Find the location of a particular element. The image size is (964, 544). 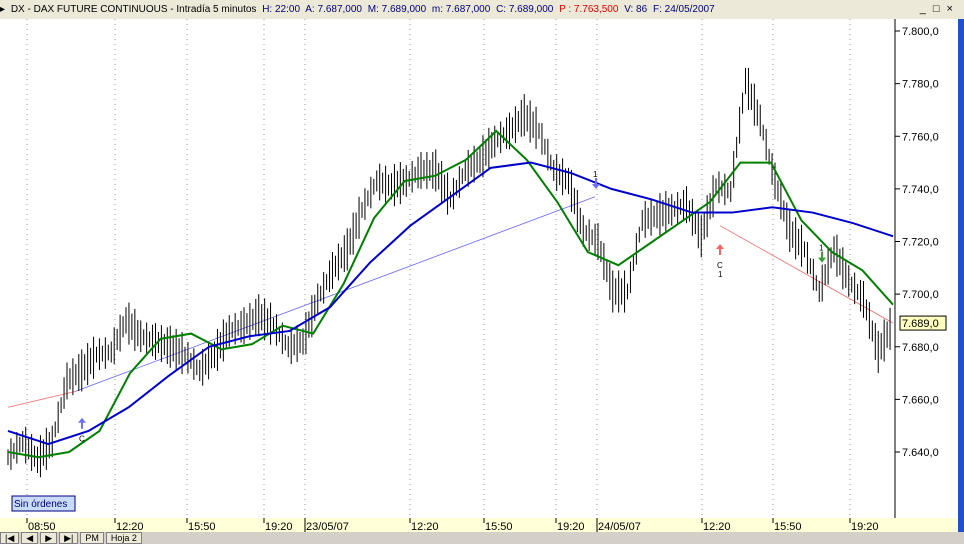

volume-value: V: 86 is located at coordinates (636, 9).